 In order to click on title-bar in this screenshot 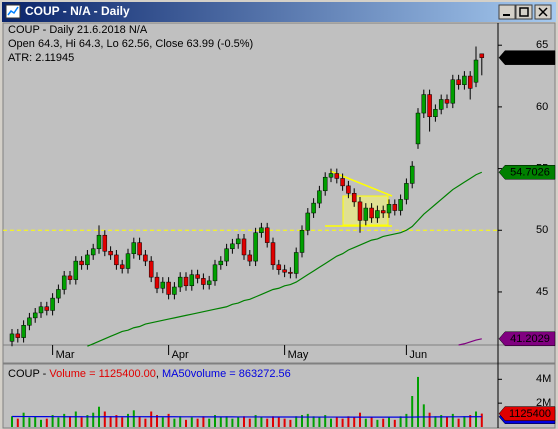, I will do `click(279, 12)`.